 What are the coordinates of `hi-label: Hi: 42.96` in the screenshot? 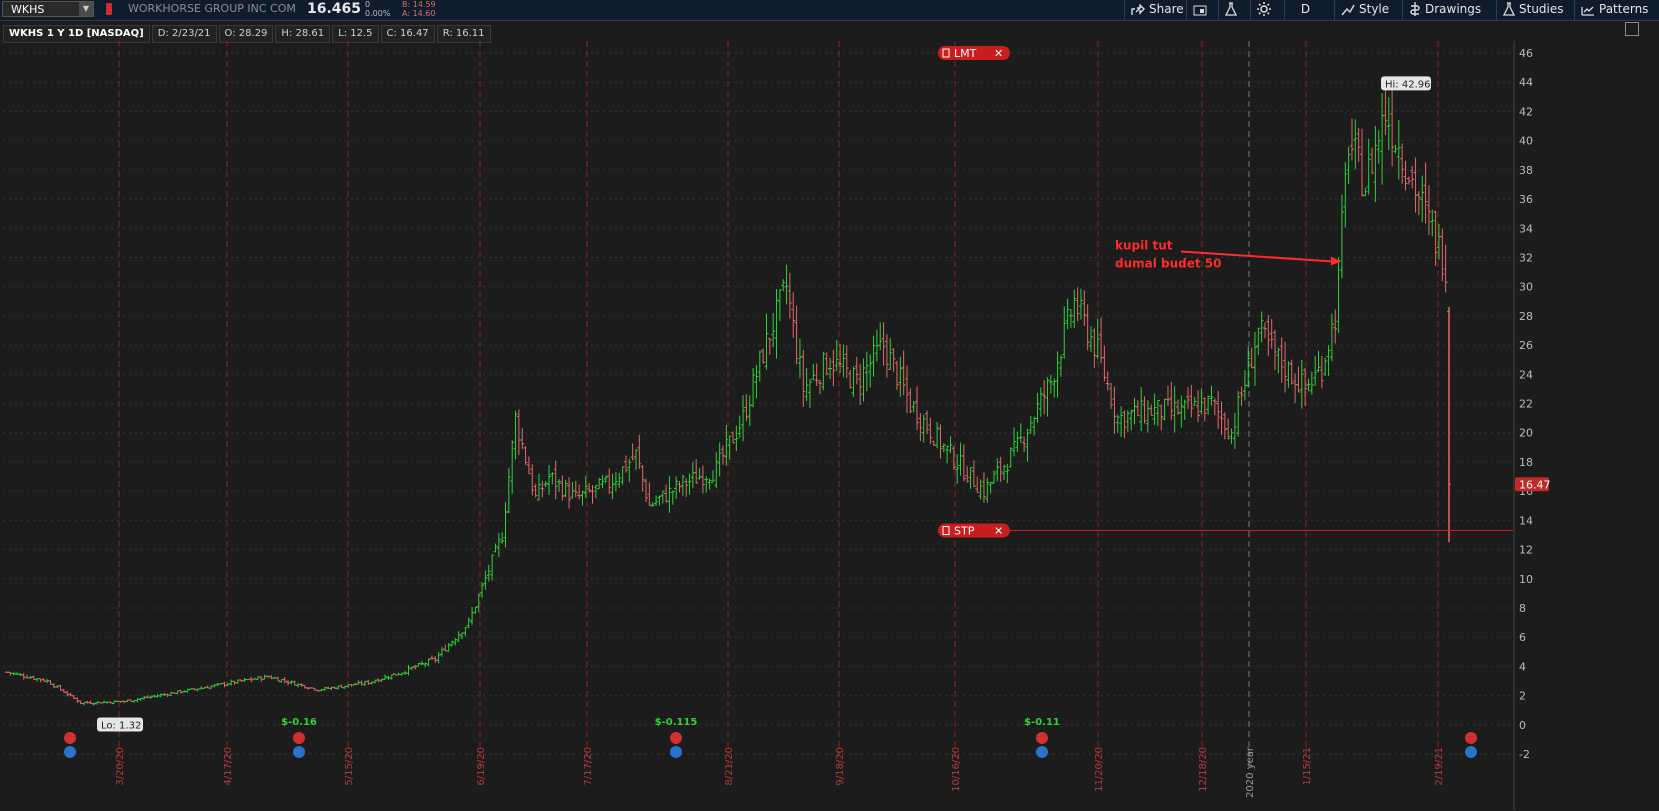 It's located at (1407, 84).